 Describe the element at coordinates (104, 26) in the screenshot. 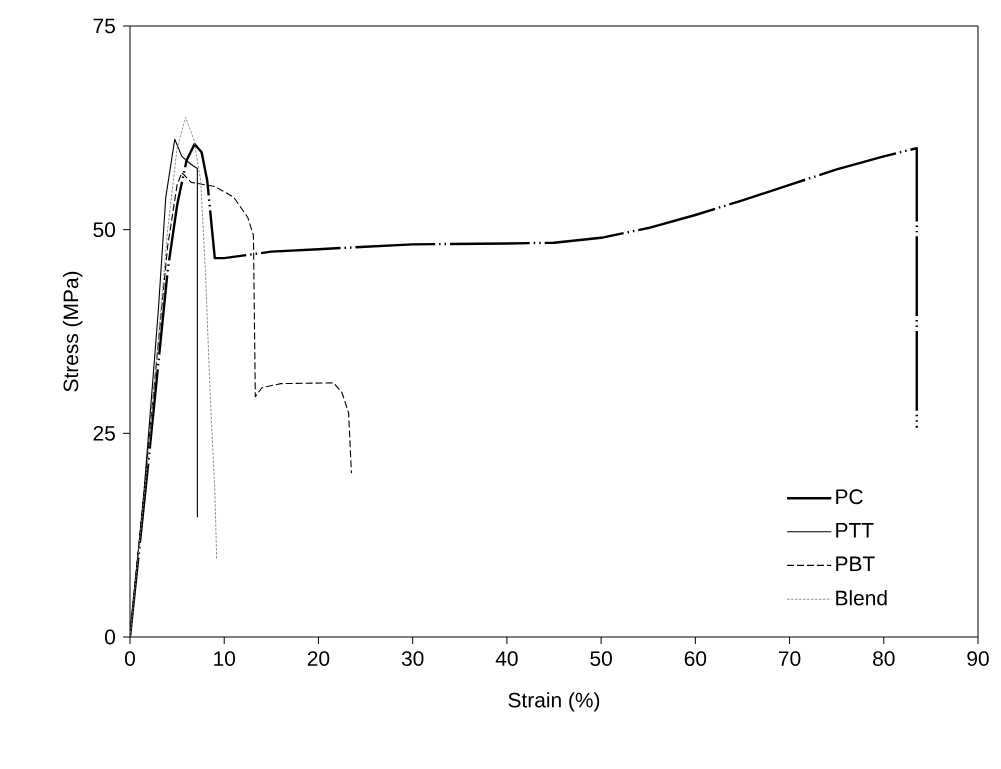

I see `y-tick-label: 75` at that location.